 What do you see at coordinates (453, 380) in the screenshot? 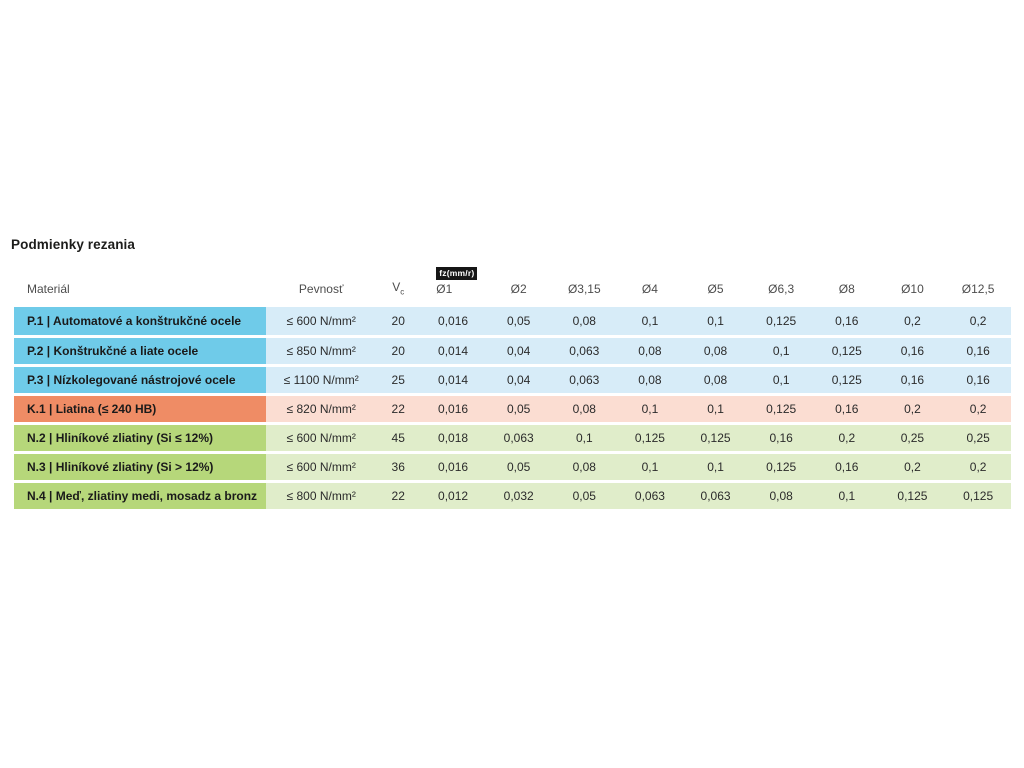
I see `feed-cell: 0,014` at bounding box center [453, 380].